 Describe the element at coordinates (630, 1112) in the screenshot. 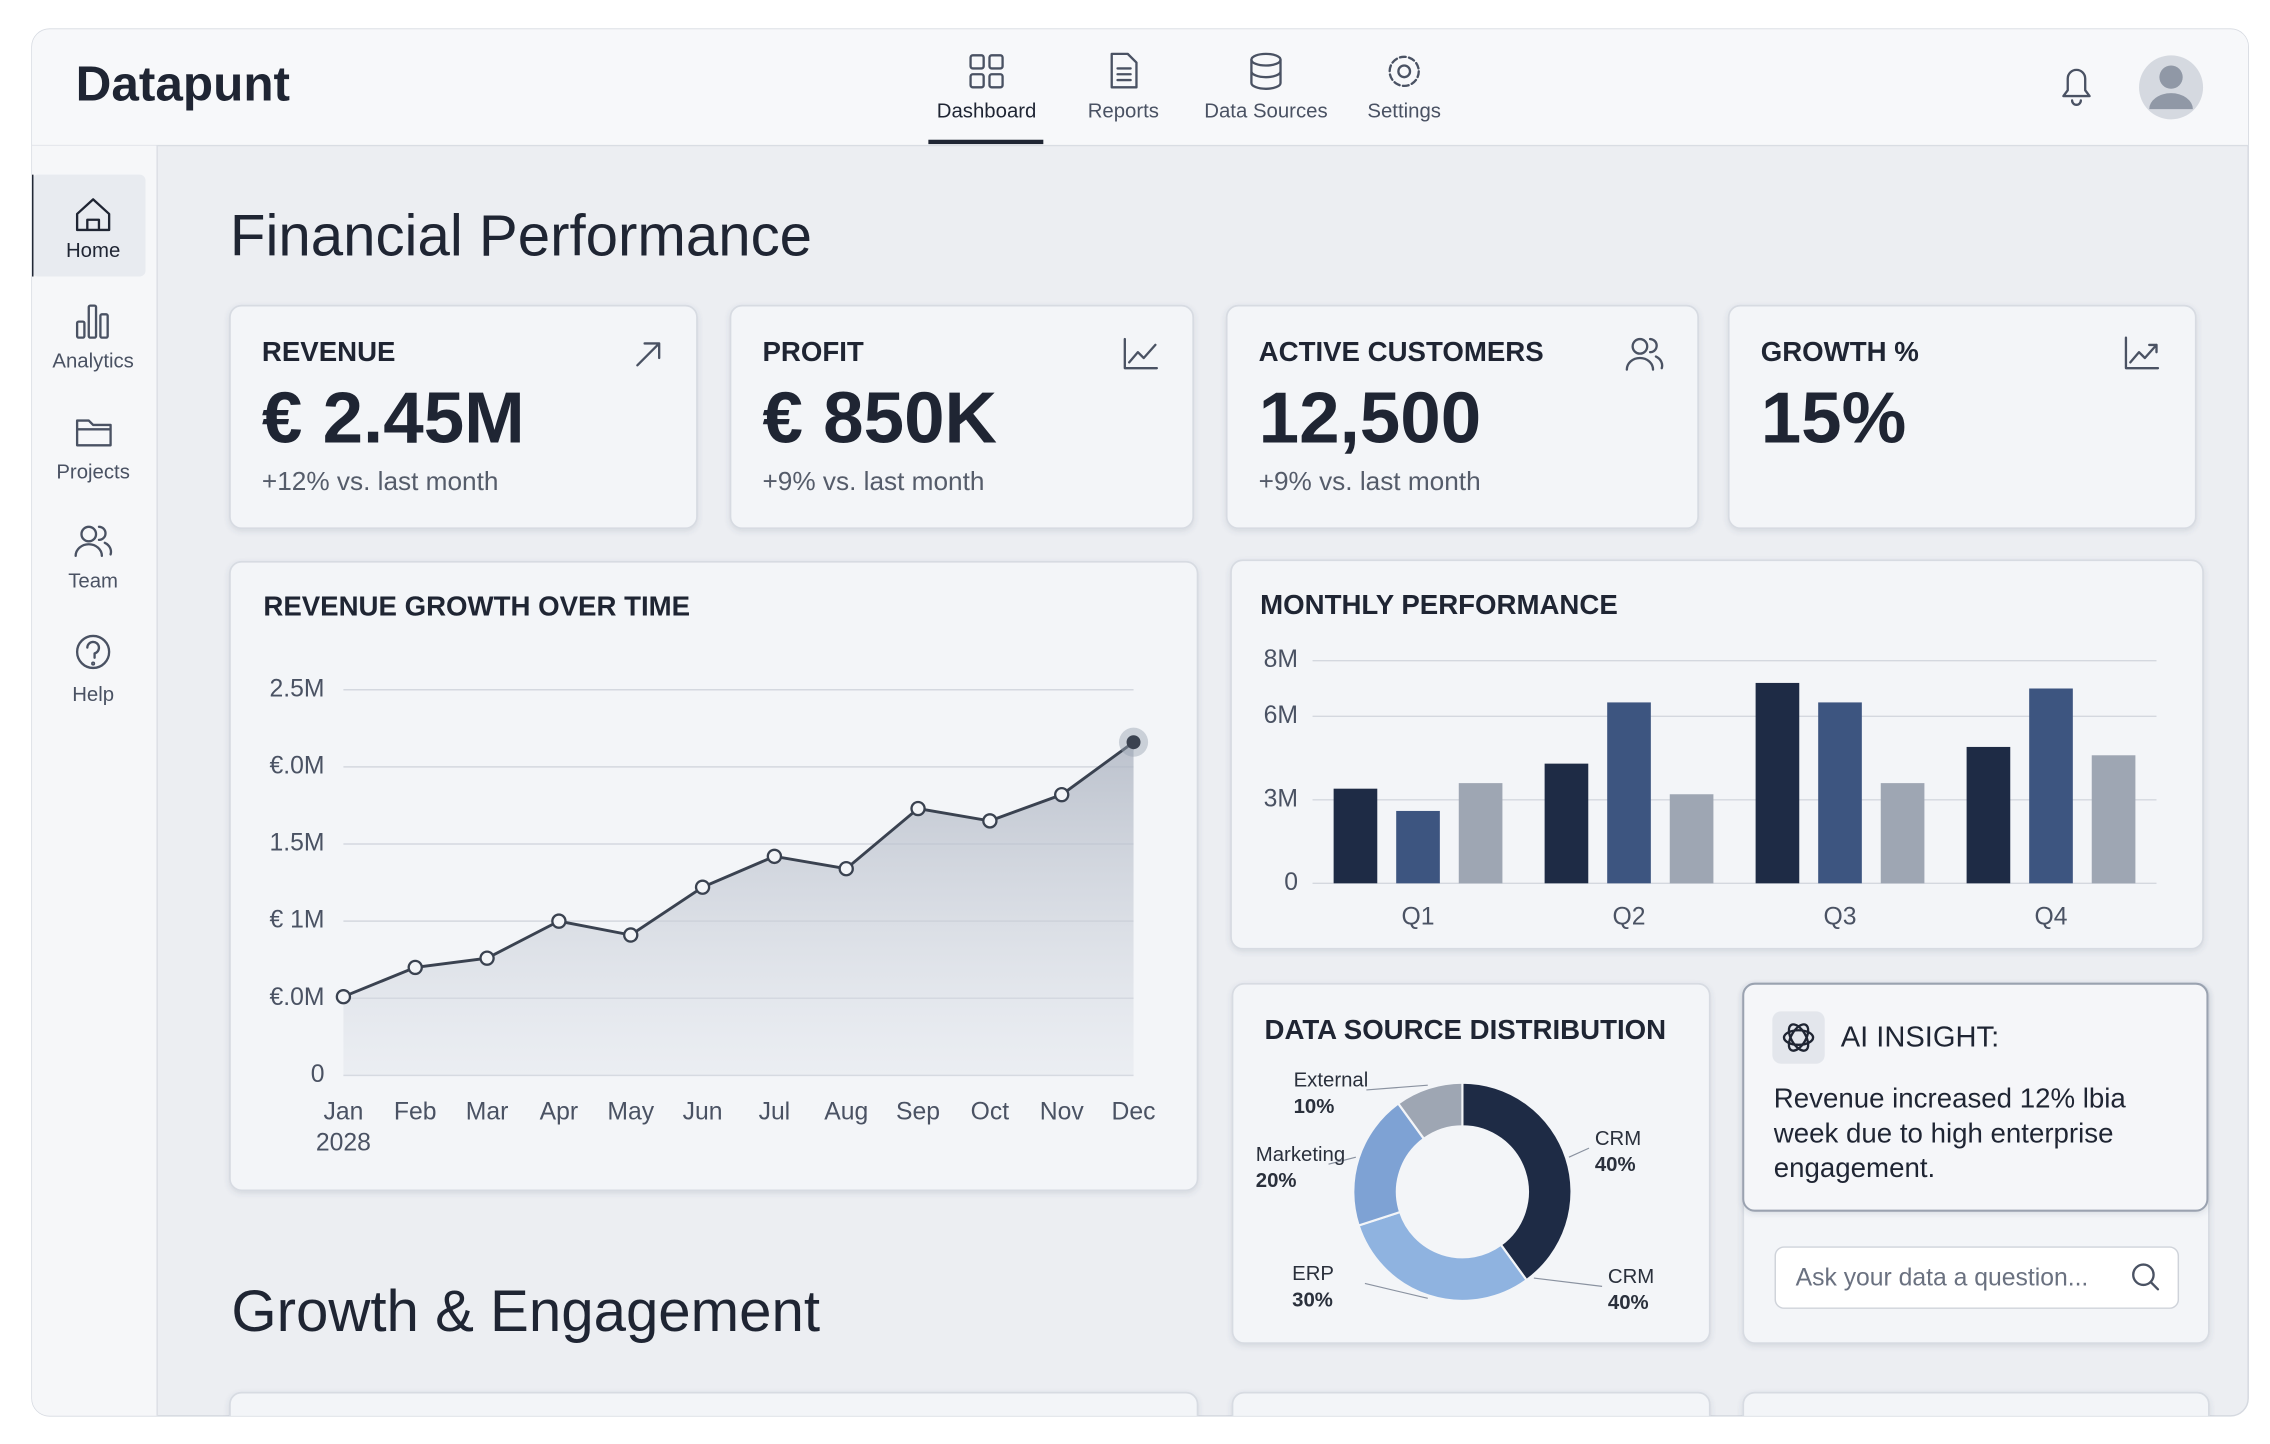

I see `x-tick-label: May` at that location.